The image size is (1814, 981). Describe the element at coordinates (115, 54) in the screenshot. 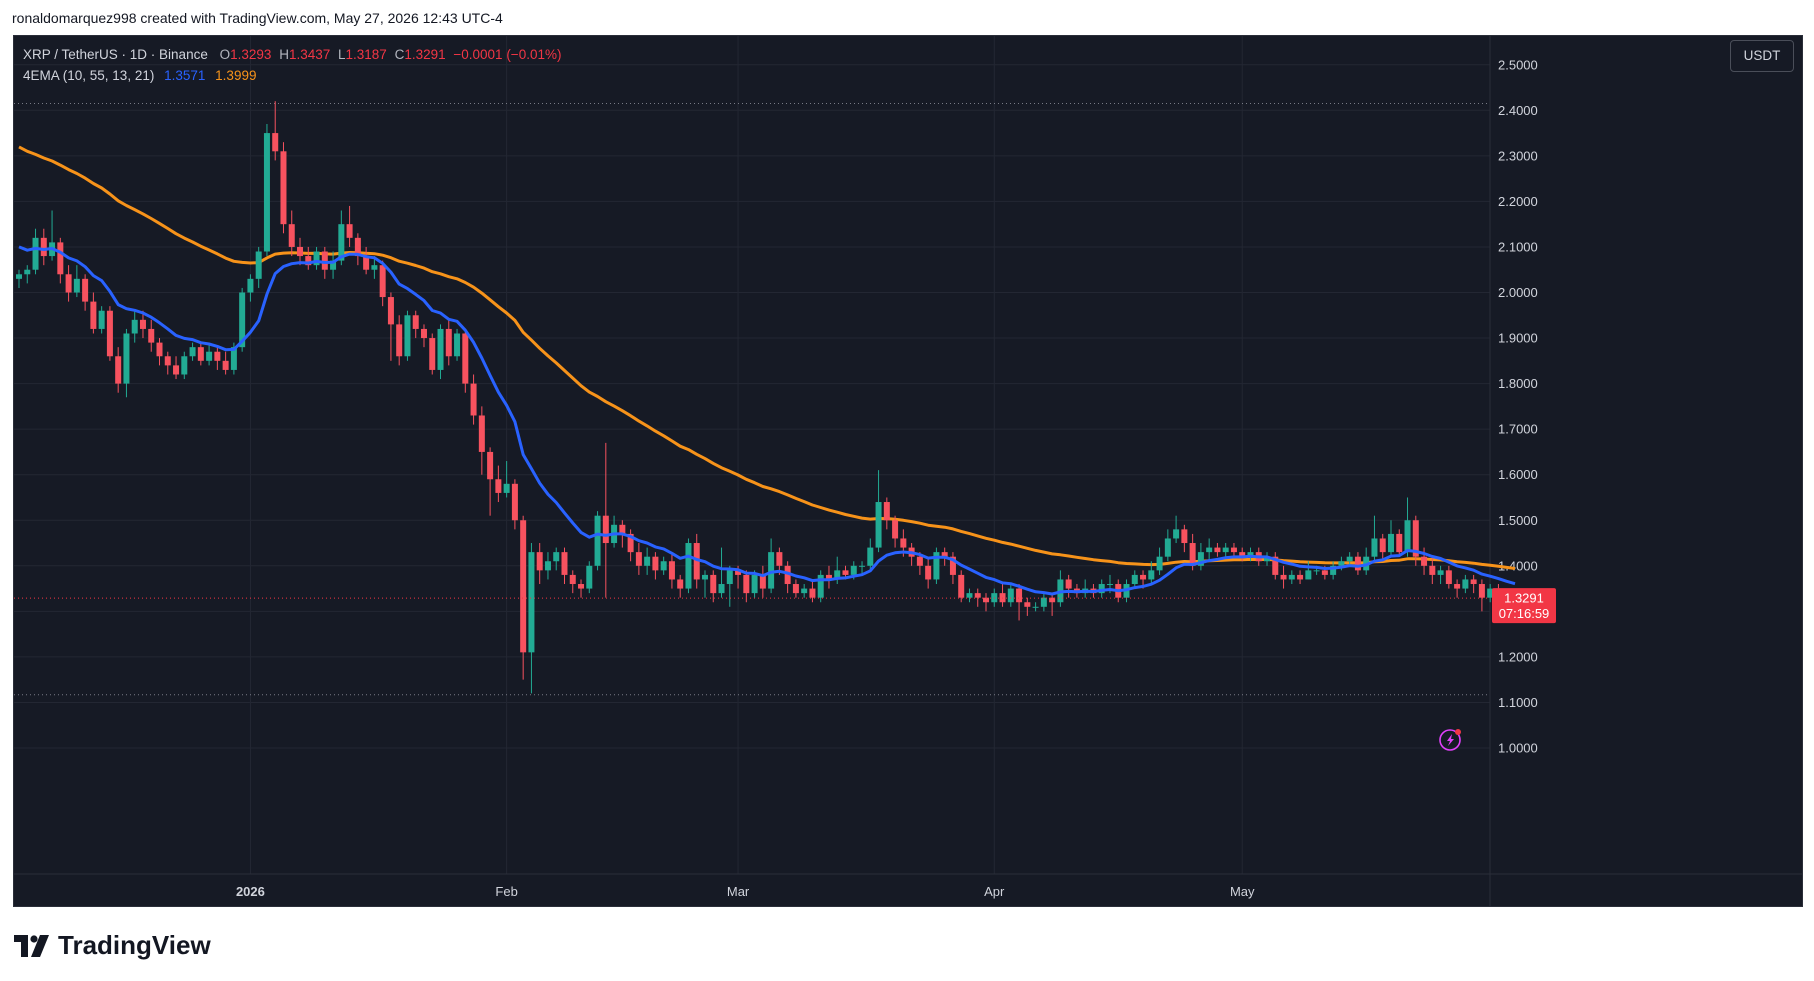

I see `symbol-title: XRP / TetherUS · 1D · Binance` at that location.